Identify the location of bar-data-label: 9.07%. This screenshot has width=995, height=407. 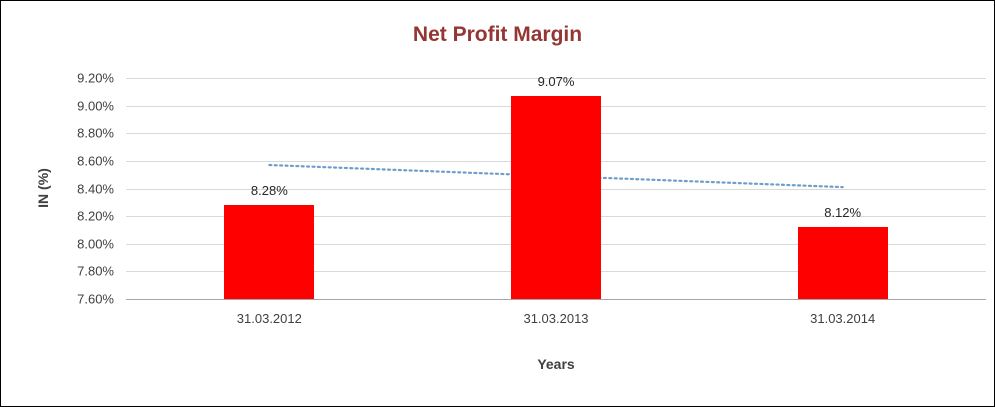
(556, 81).